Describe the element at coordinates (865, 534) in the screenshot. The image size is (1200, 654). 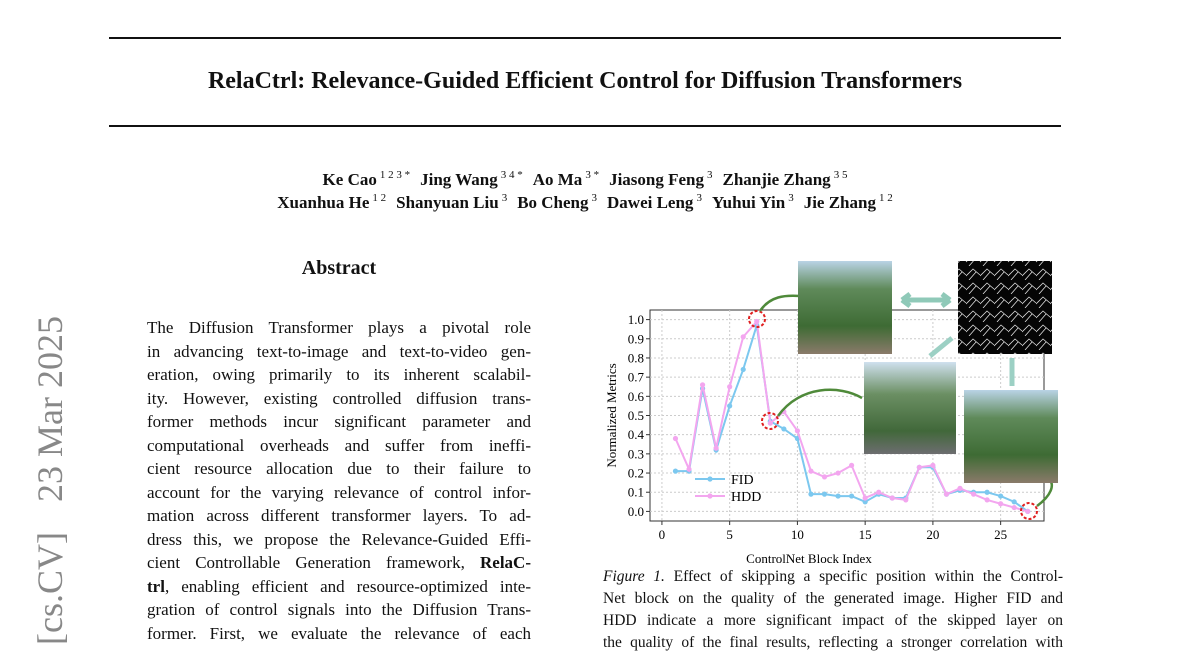
I see `x-tick-label: 15` at that location.